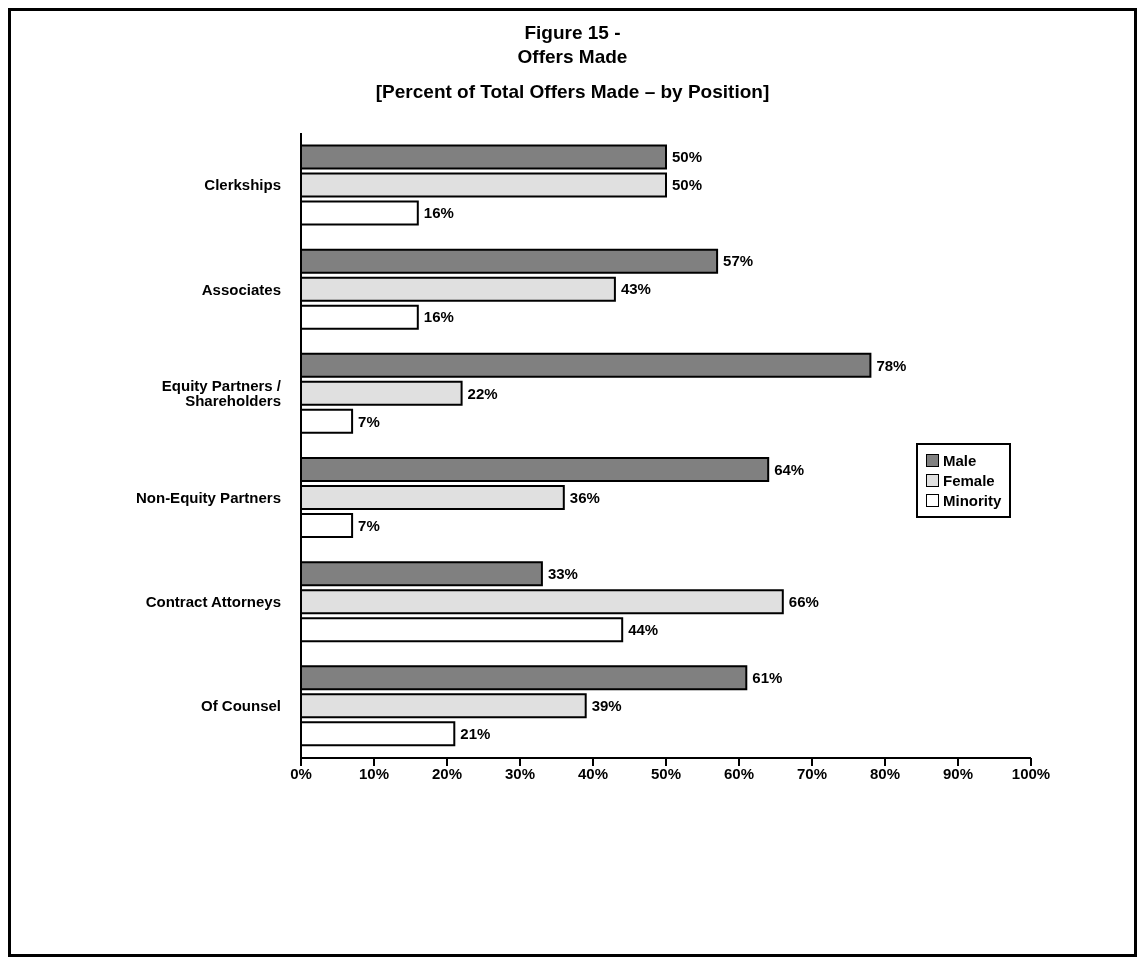 Image resolution: width=1143 pixels, height=963 pixels. What do you see at coordinates (812, 773) in the screenshot?
I see `x-tick-label: 70%` at bounding box center [812, 773].